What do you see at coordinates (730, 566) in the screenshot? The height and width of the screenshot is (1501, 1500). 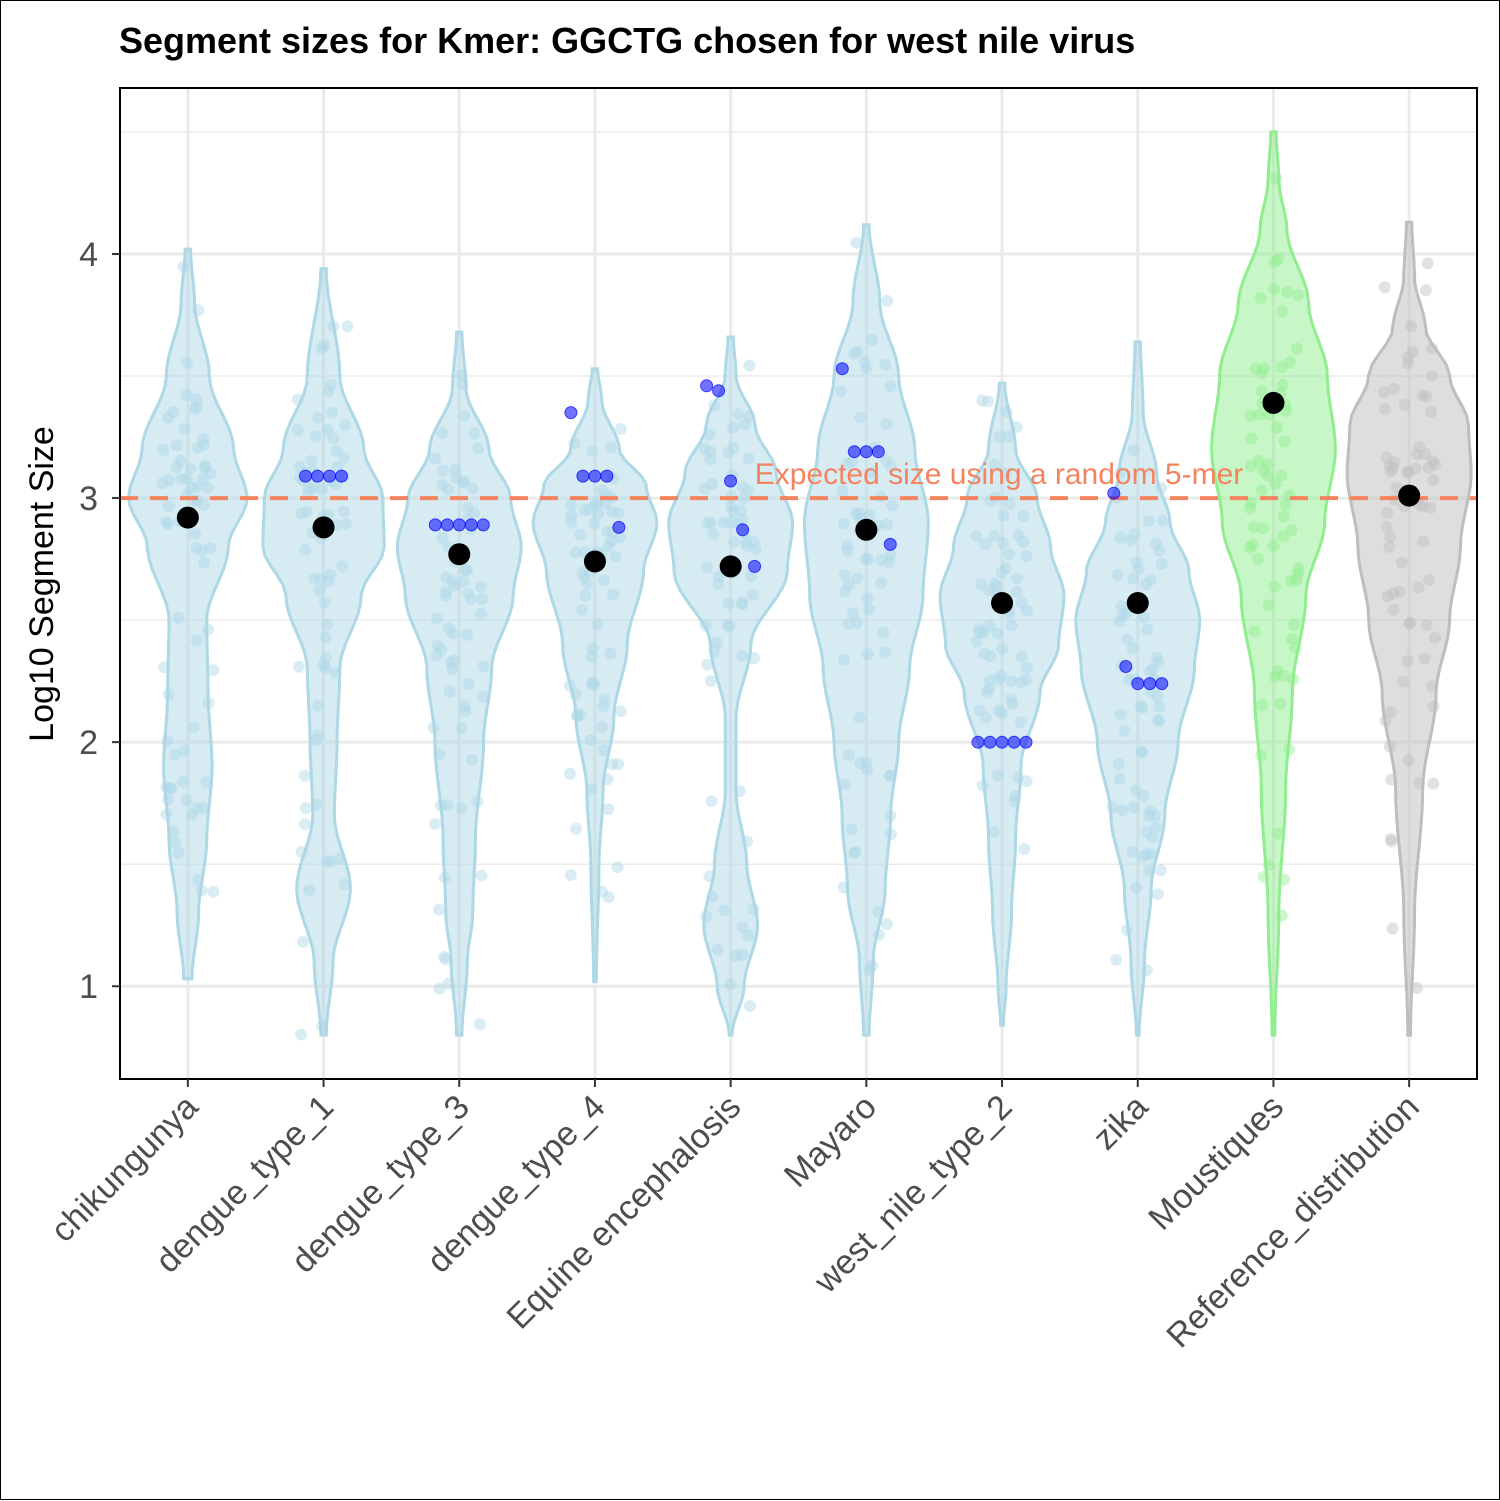 I see `mean-point-equine-encephalosis` at bounding box center [730, 566].